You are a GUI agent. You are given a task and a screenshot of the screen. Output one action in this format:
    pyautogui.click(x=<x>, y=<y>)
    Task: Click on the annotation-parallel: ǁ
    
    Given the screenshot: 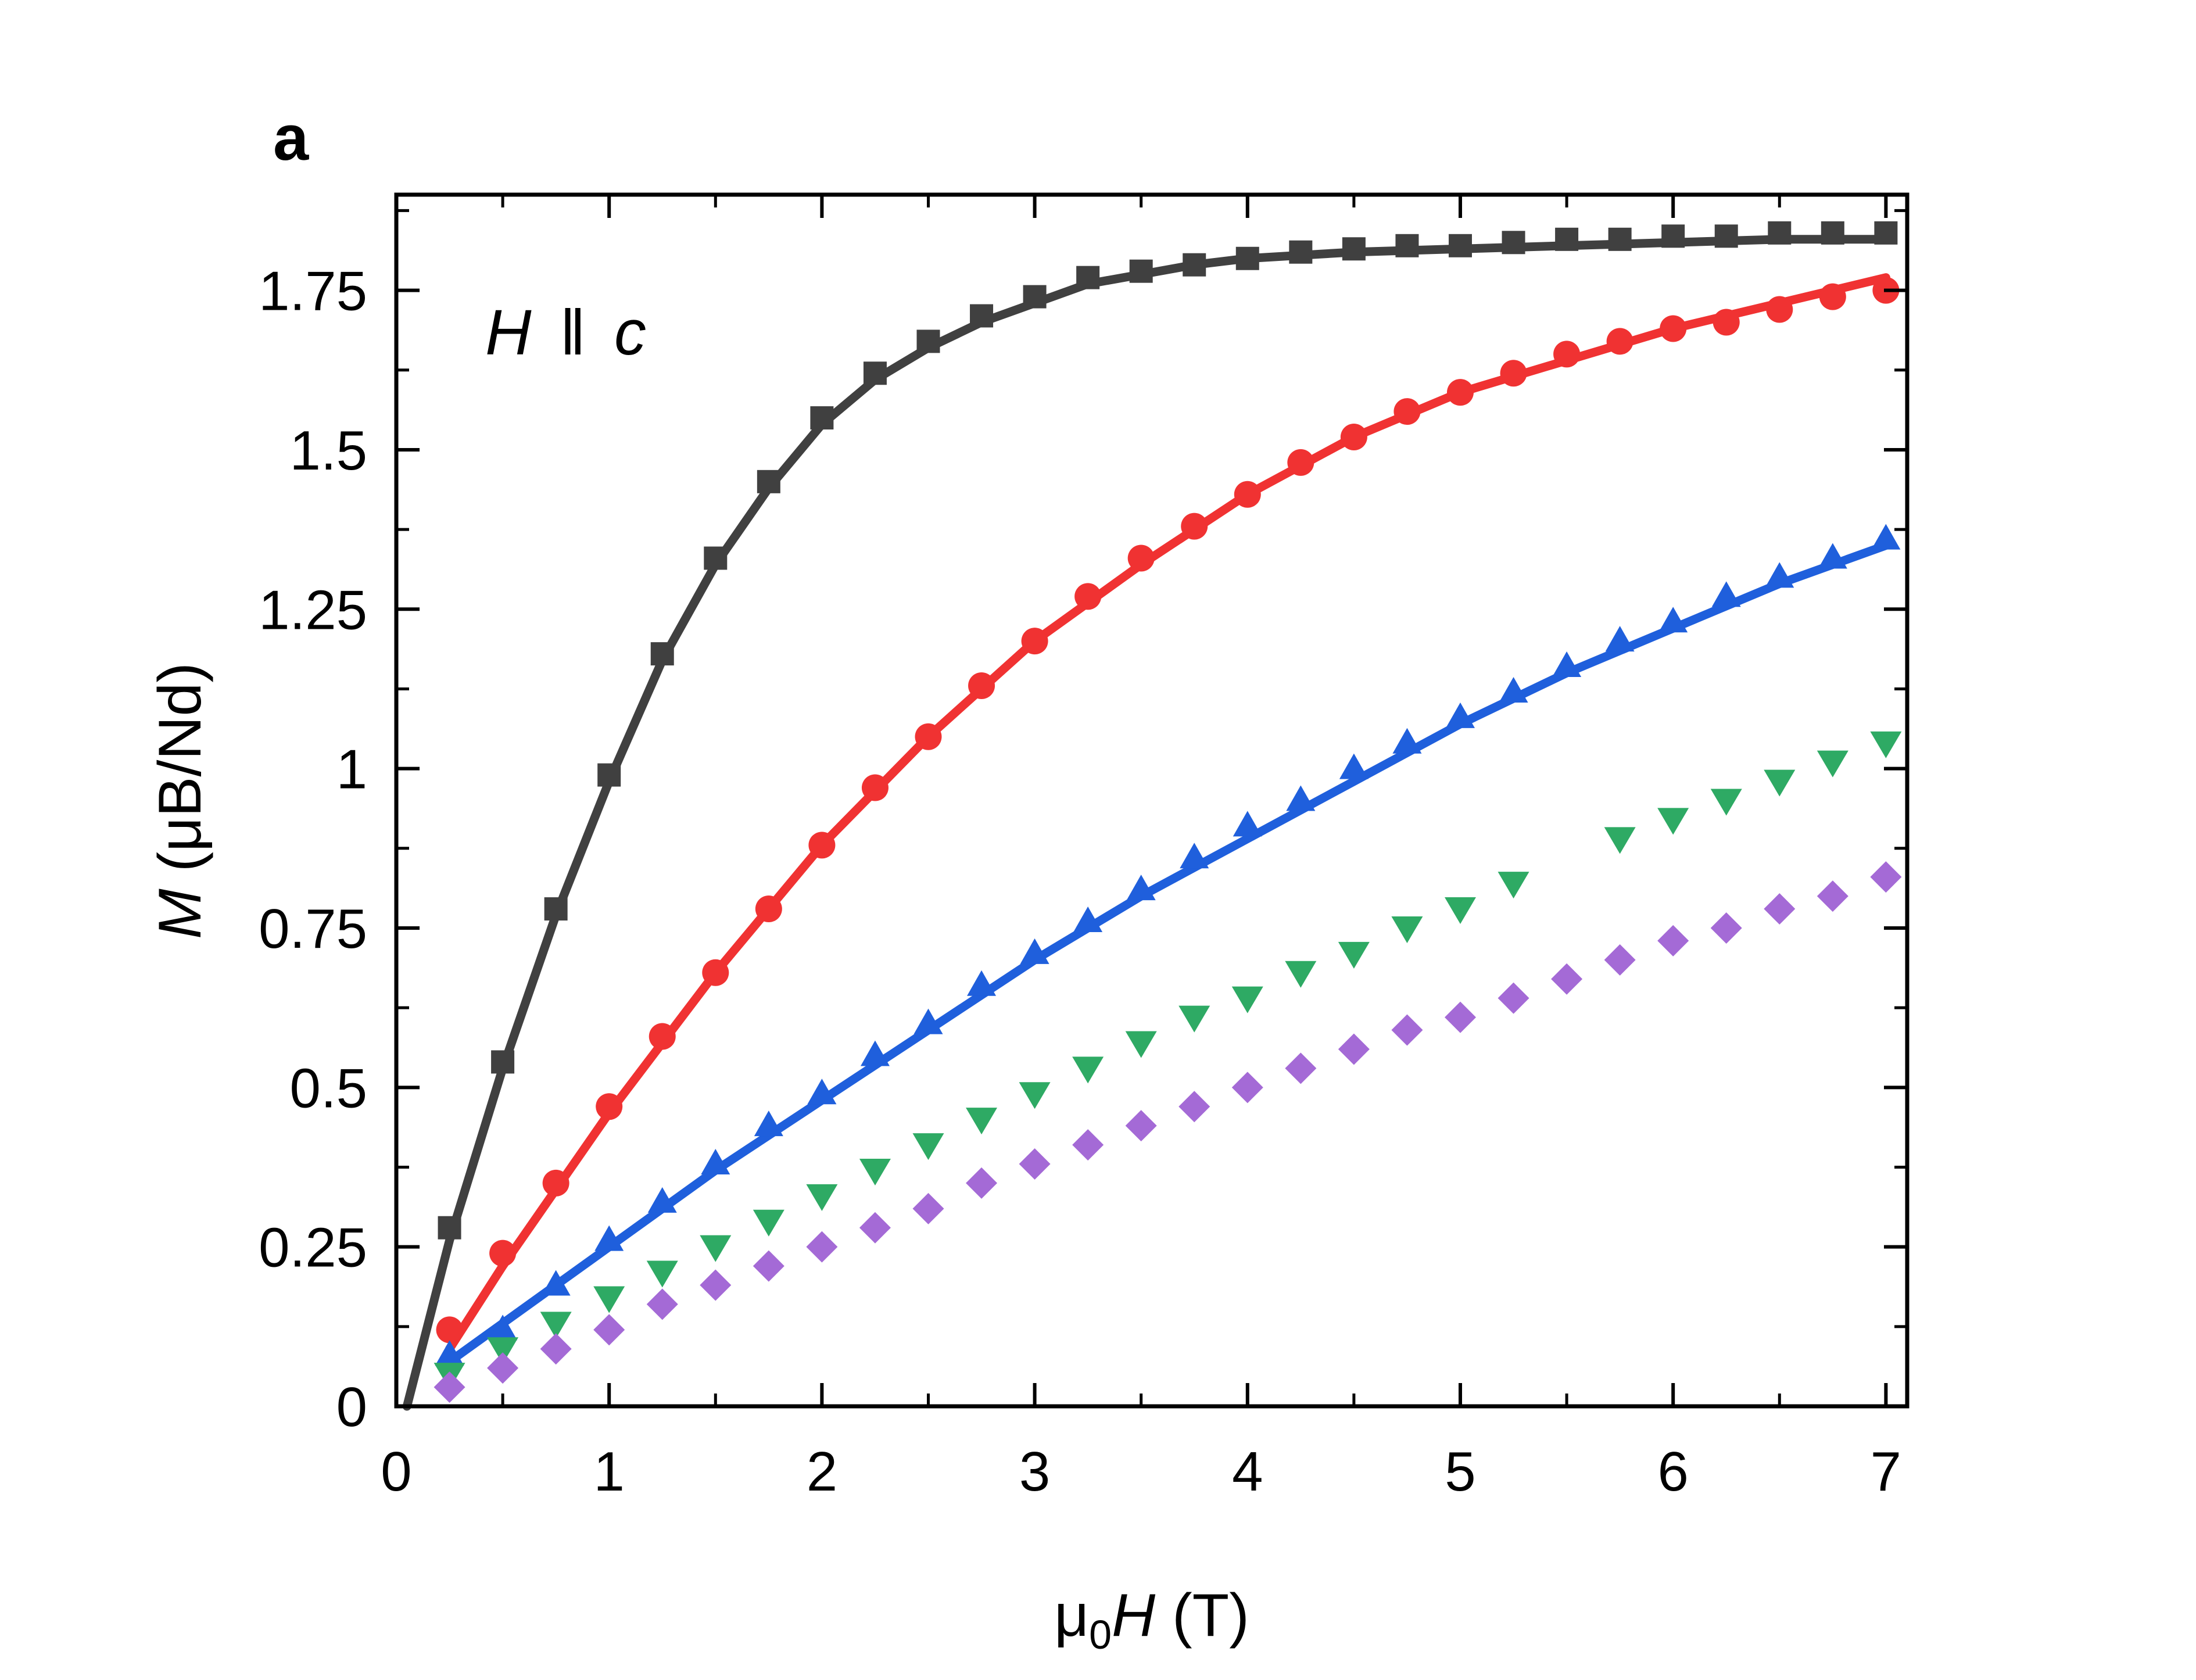 What is the action you would take?
    pyautogui.click(x=573, y=332)
    